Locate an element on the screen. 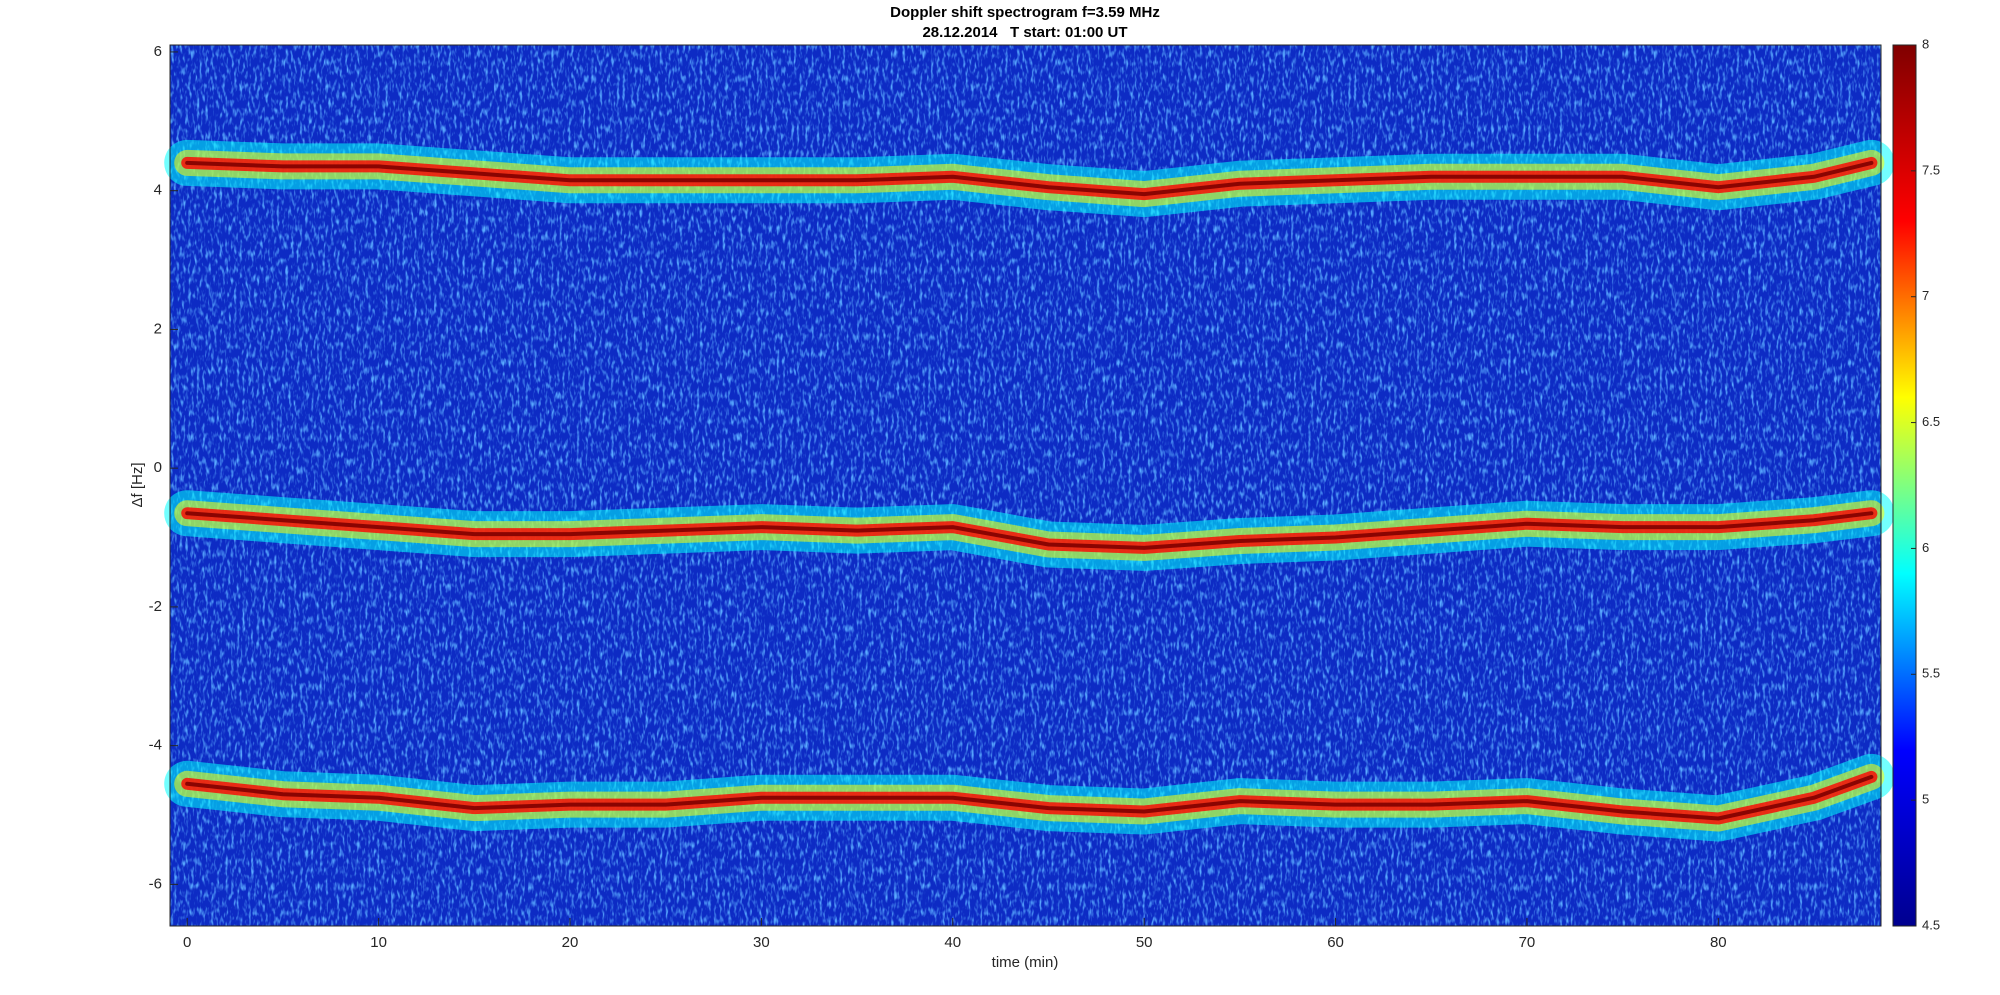 The height and width of the screenshot is (995, 2000). y-tick-label: -2 is located at coordinates (155, 606).